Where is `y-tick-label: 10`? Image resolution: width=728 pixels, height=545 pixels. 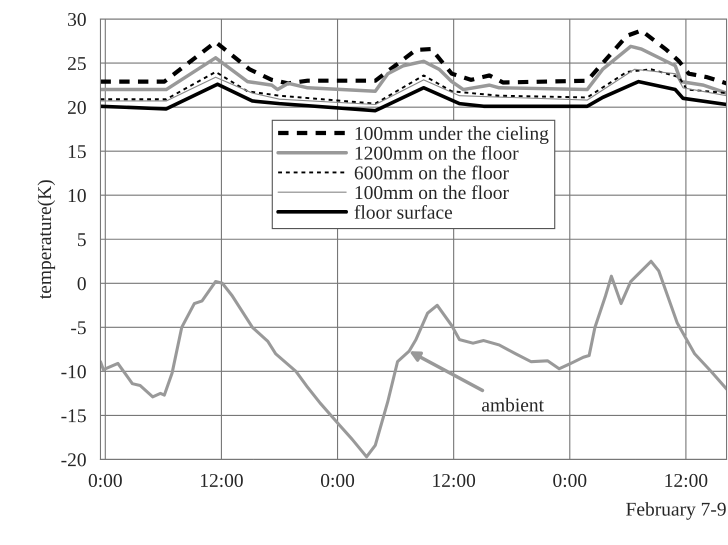
y-tick-label: 10 is located at coordinates (77, 195).